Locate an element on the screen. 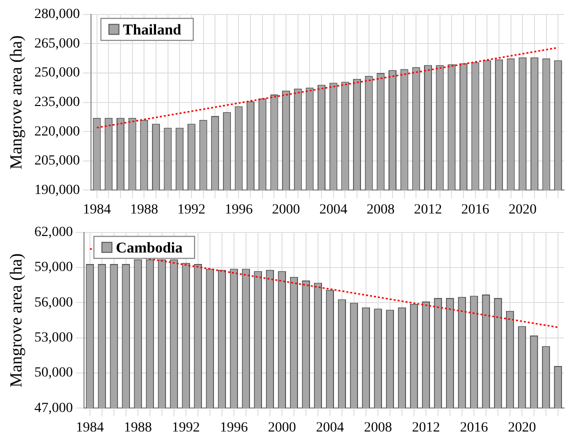  y-tick-label: 235,000 is located at coordinates (57, 102).